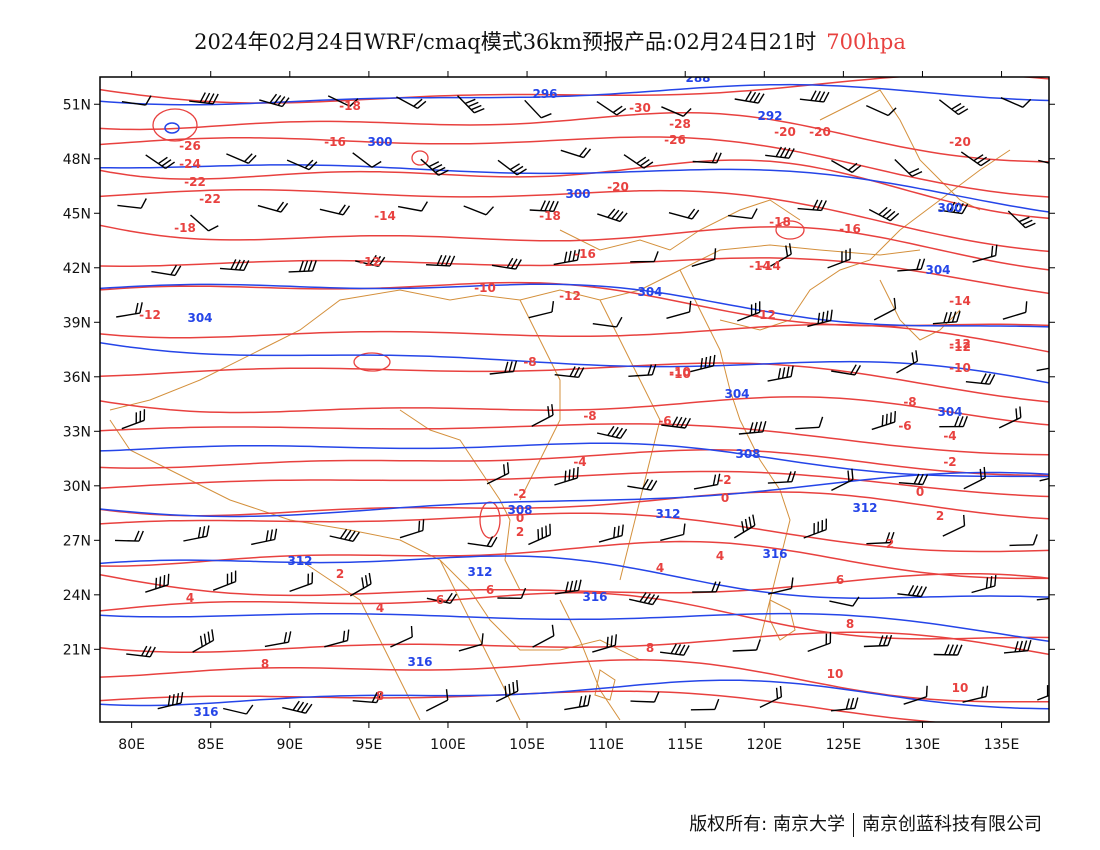  I want to click on temperature-label: 10, so click(835, 674).